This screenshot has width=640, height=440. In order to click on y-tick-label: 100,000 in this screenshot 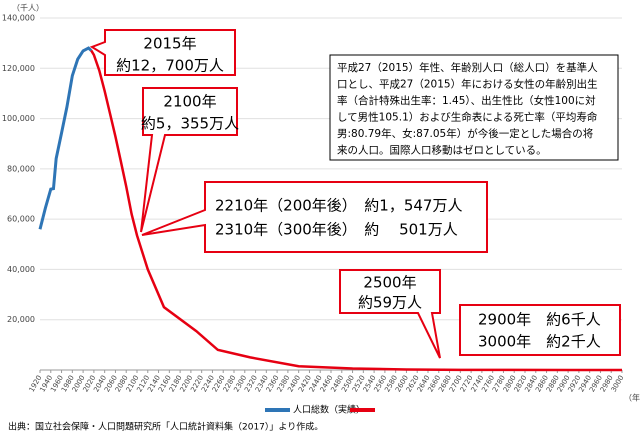, I will do `click(18, 118)`.